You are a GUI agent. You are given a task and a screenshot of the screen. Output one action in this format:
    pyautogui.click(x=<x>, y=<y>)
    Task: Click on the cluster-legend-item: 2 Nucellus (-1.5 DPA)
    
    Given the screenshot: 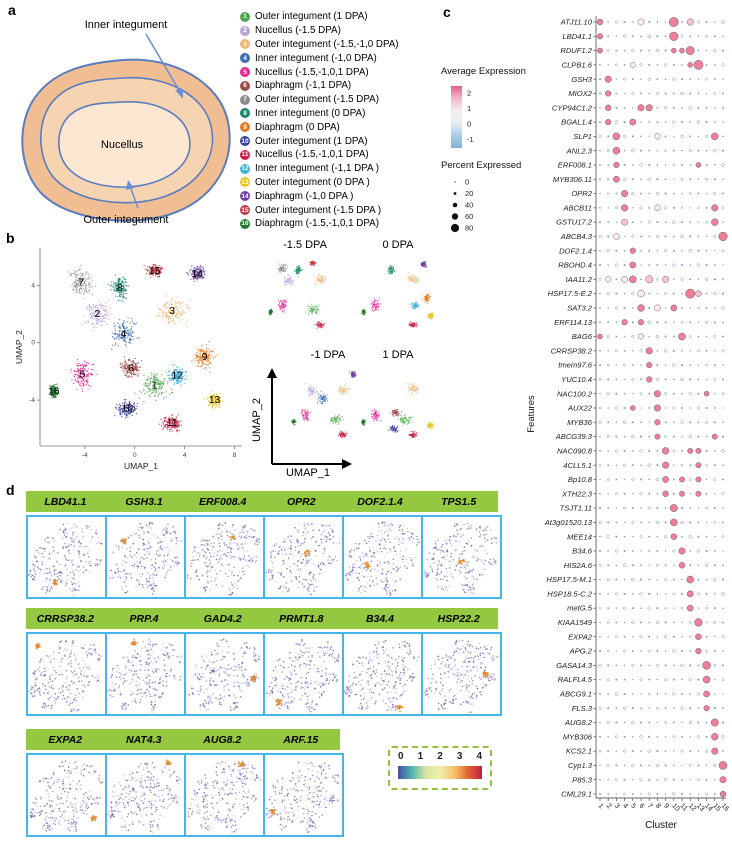 What is the action you would take?
    pyautogui.click(x=319, y=31)
    